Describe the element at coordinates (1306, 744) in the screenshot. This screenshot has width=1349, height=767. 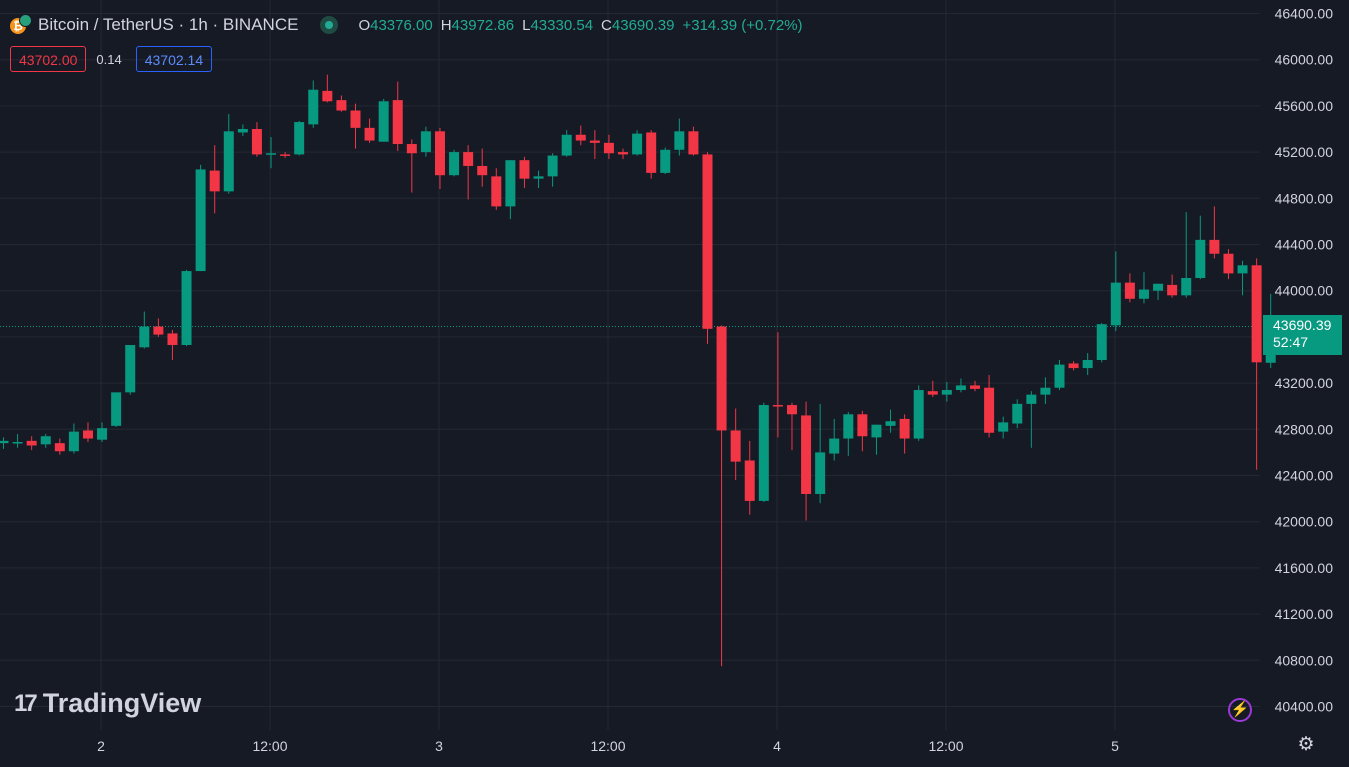
I see `gear-icon: ⚙` at that location.